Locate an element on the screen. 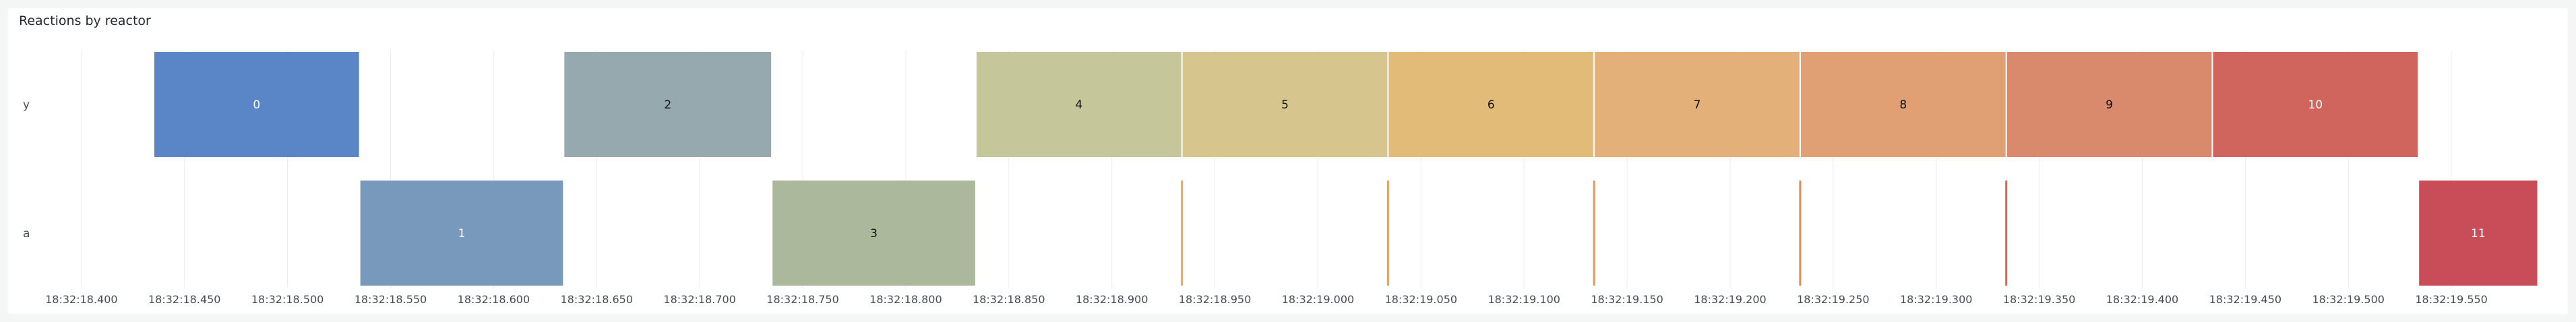  timeline-bar-label: 9 is located at coordinates (2109, 105).